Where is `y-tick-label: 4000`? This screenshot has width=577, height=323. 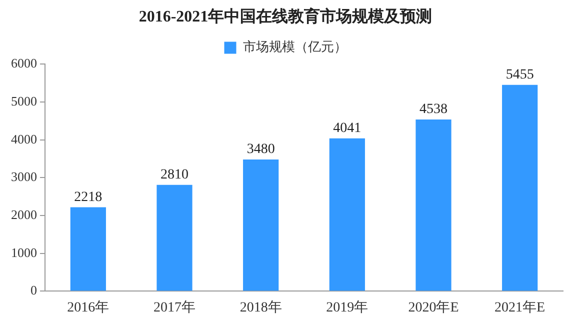 y-tick-label: 4000 is located at coordinates (24, 138).